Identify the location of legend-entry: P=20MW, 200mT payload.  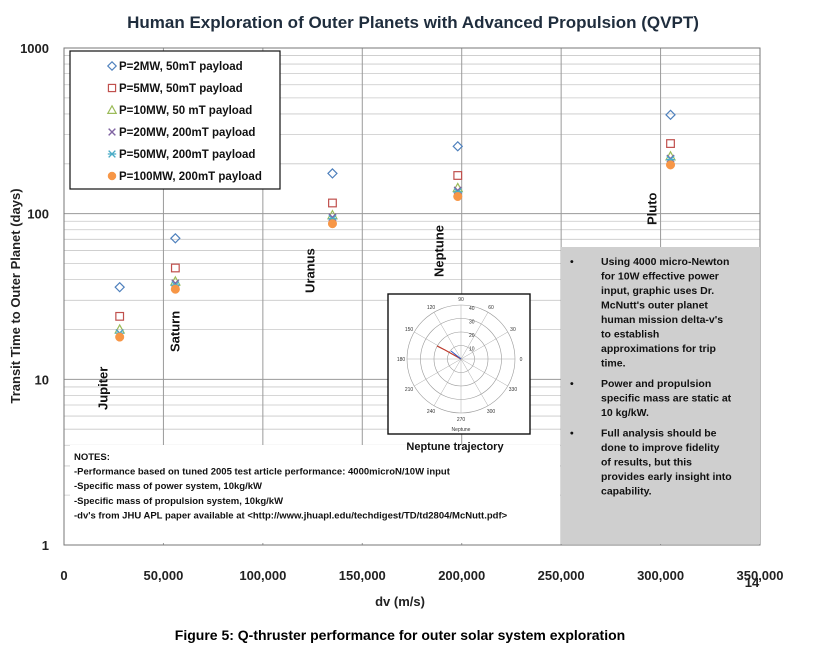
(187, 133).